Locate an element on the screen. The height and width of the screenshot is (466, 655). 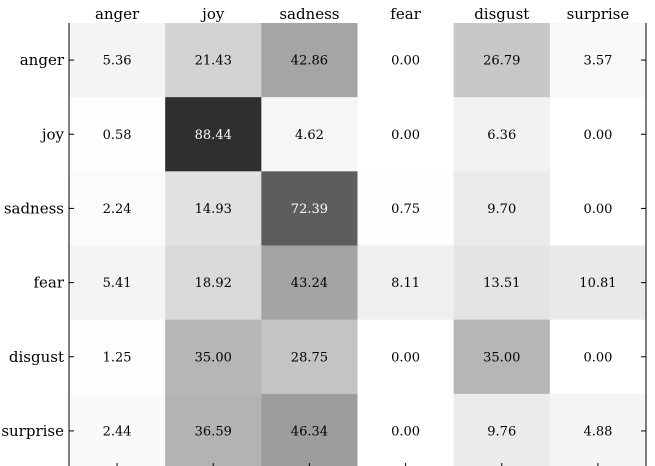
cell-value-label: 0.58 is located at coordinates (117, 135).